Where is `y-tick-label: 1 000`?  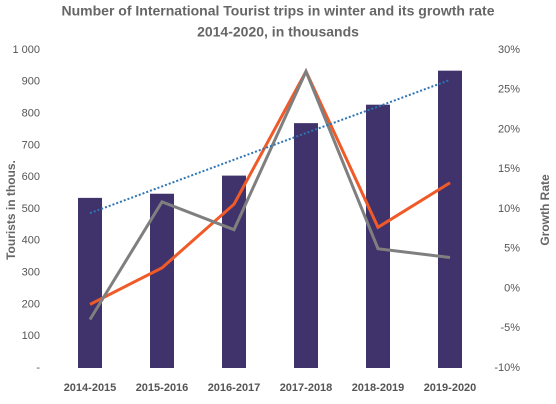 y-tick-label: 1 000 is located at coordinates (26, 50).